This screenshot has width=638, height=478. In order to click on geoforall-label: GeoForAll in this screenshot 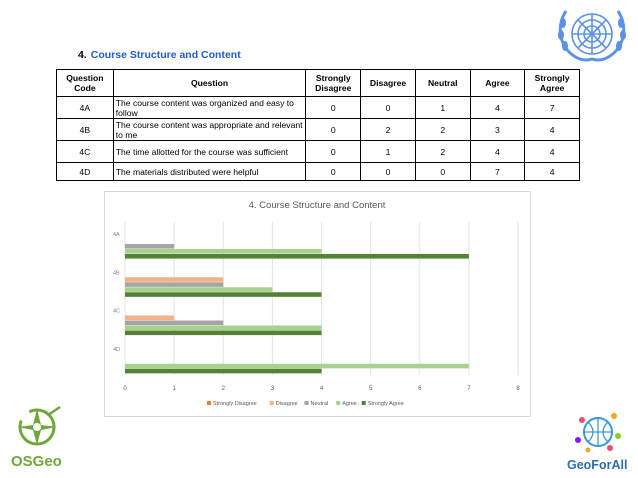, I will do `click(597, 465)`.